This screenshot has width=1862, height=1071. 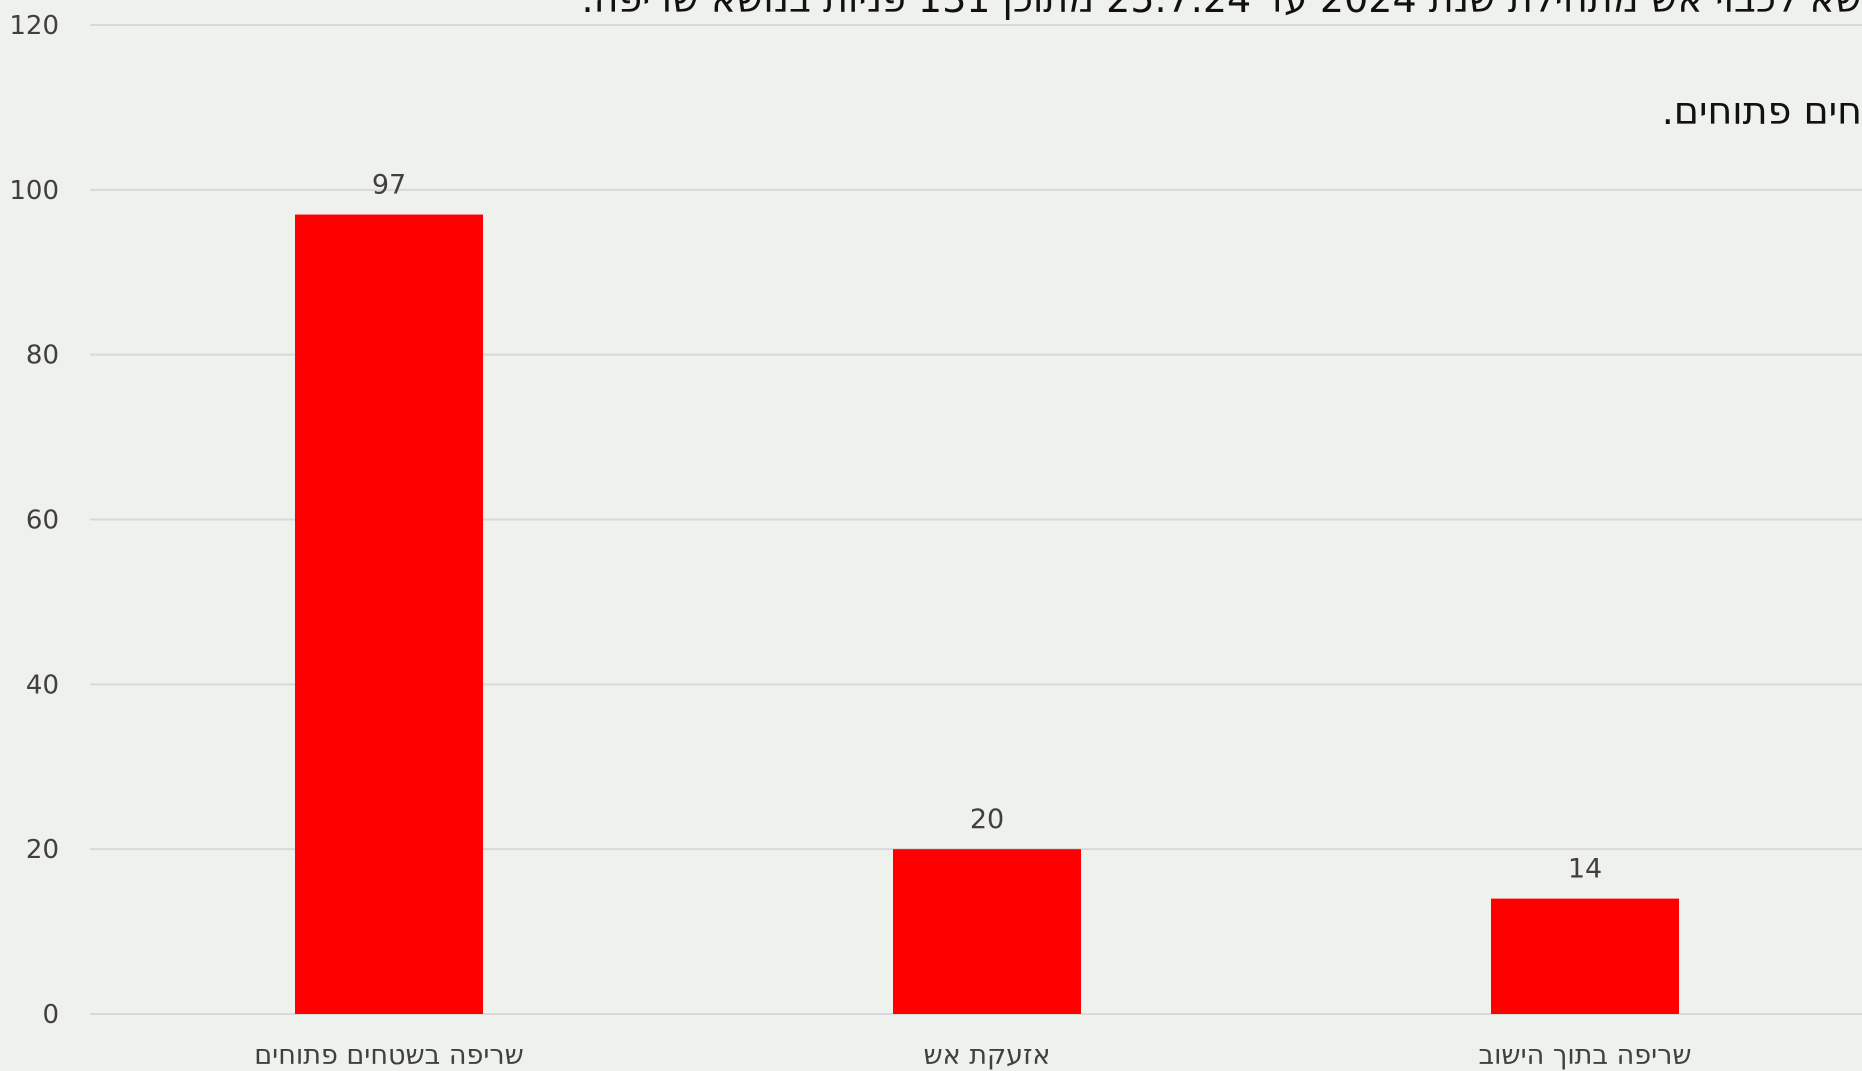 What do you see at coordinates (34, 191) in the screenshot?
I see `y-tick-label-100: 100` at bounding box center [34, 191].